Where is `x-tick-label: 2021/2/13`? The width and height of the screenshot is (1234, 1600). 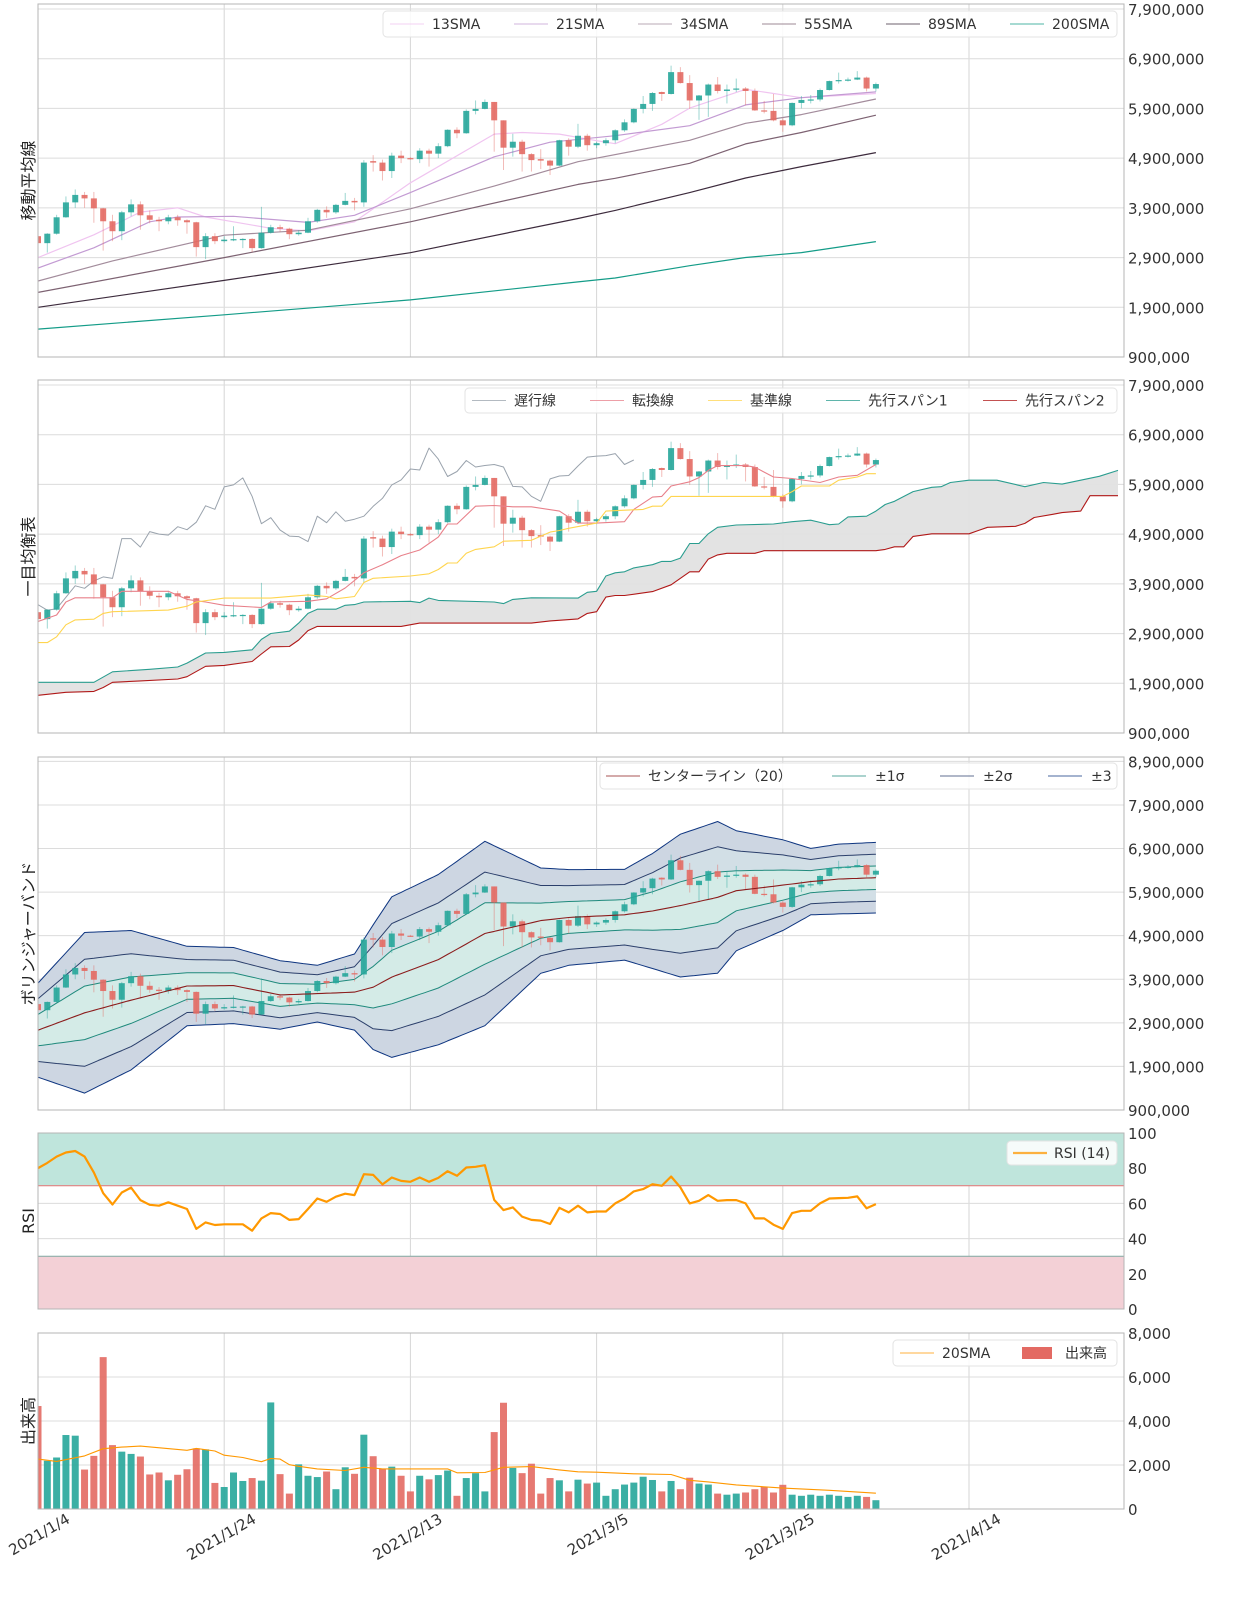 x-tick-label: 2021/2/13 is located at coordinates (408, 1537).